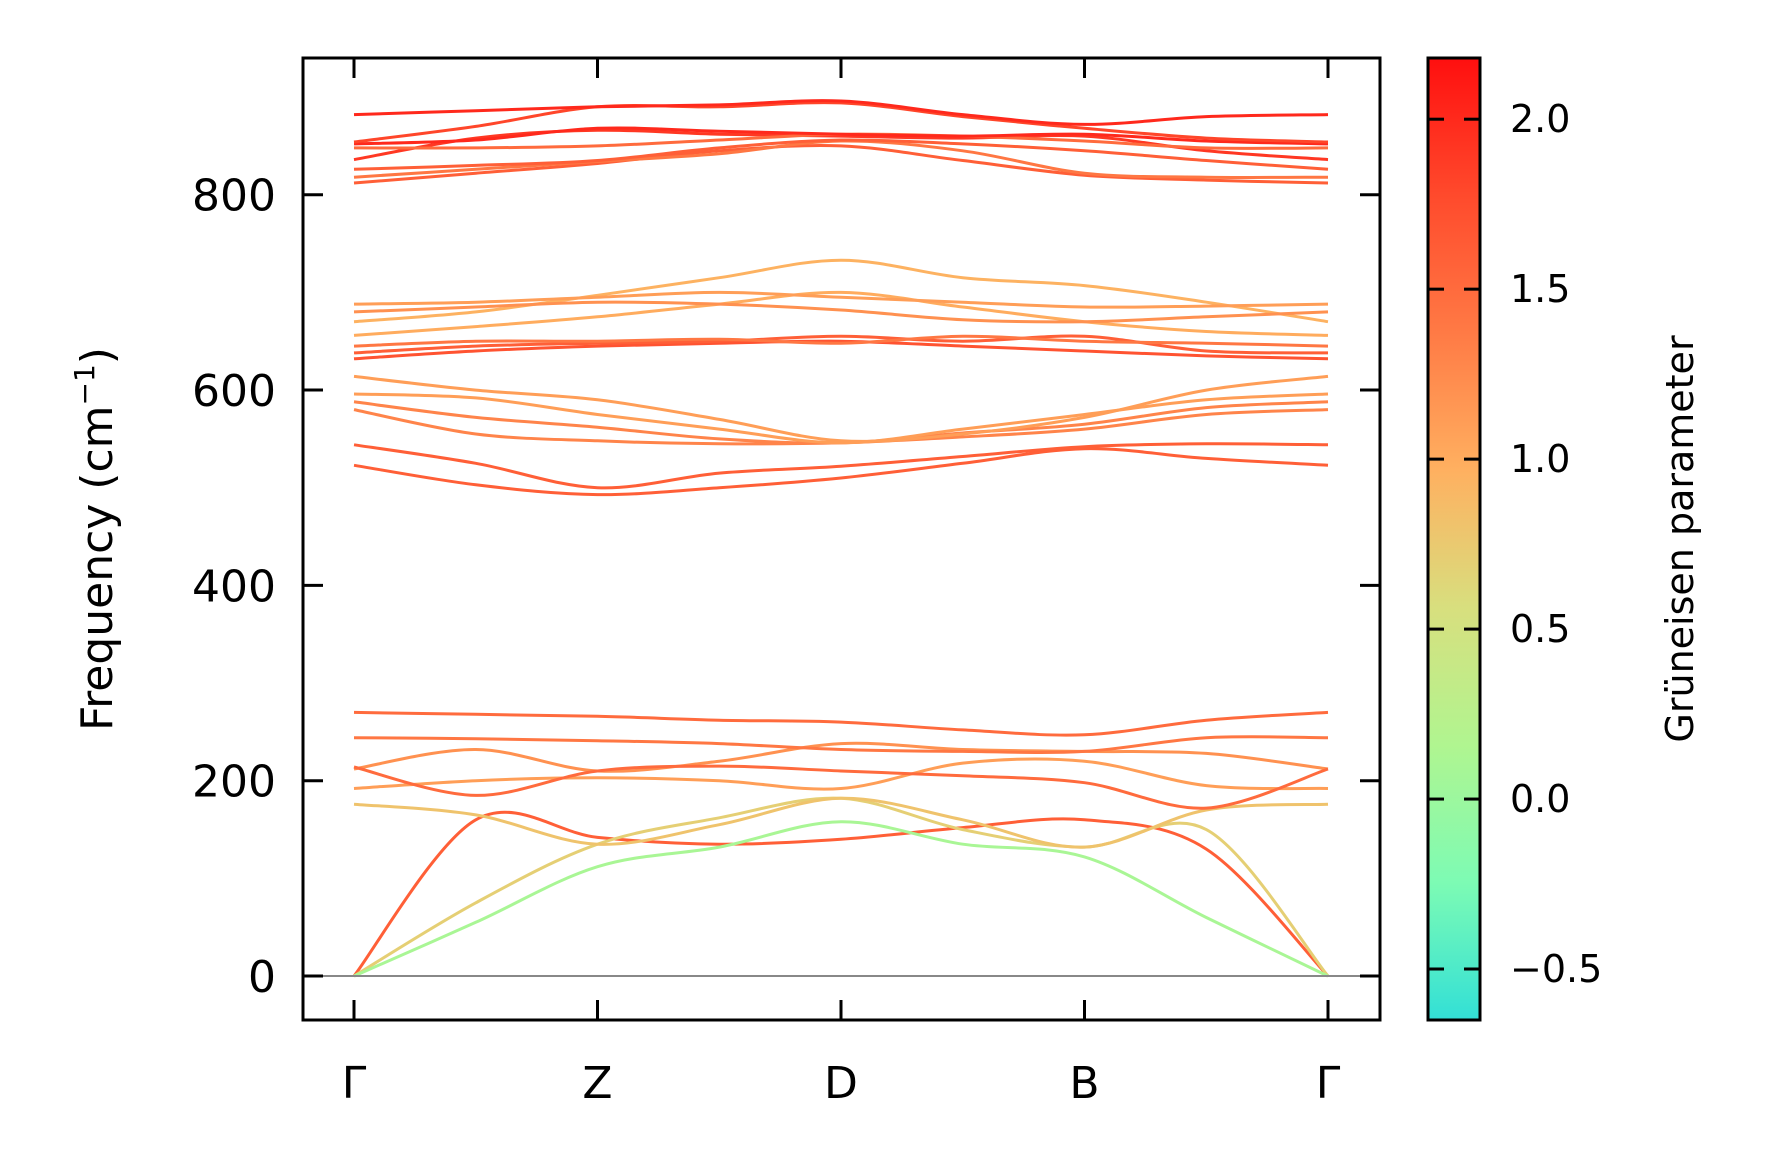  What do you see at coordinates (234, 782) in the screenshot?
I see `y-tick-label: 200` at bounding box center [234, 782].